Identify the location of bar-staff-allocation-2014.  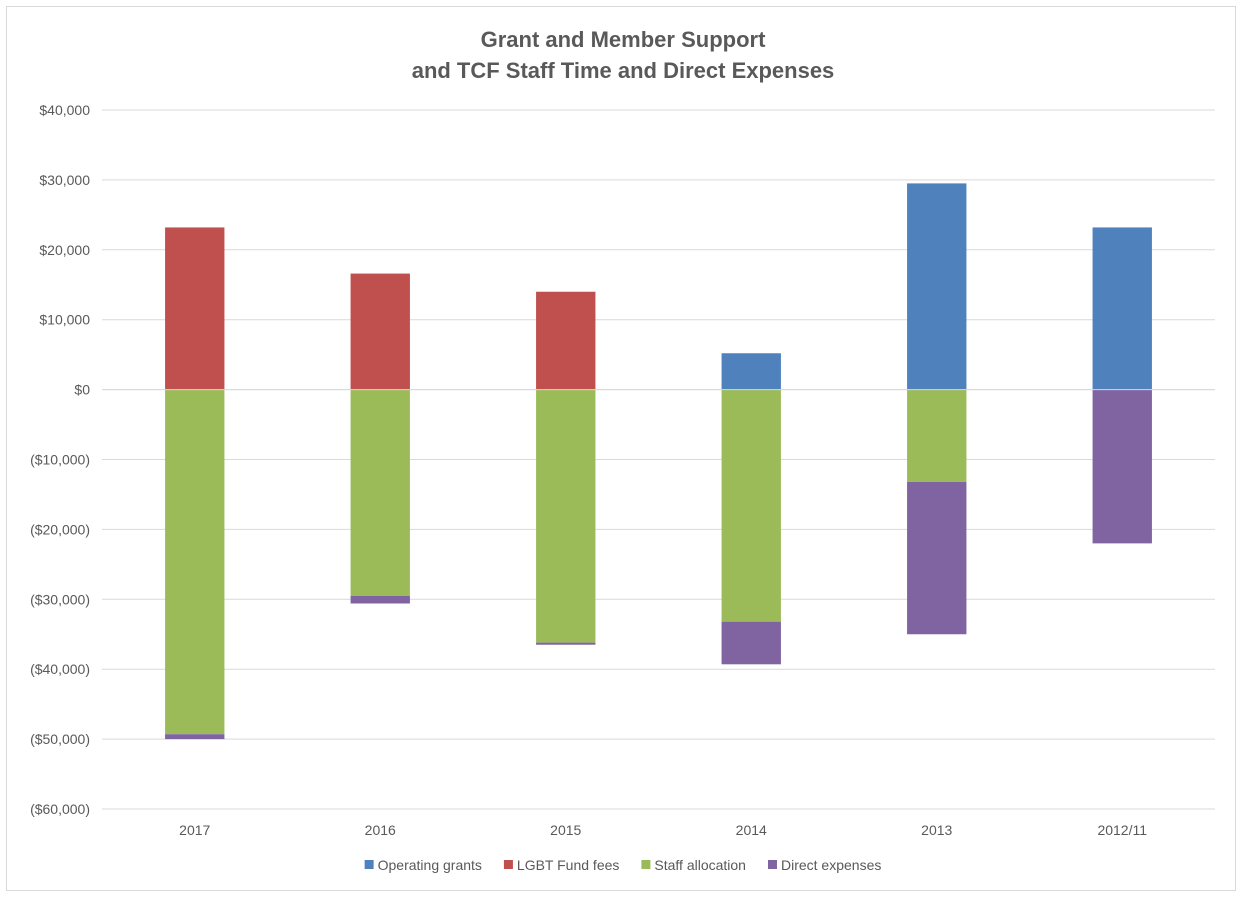
(751, 505).